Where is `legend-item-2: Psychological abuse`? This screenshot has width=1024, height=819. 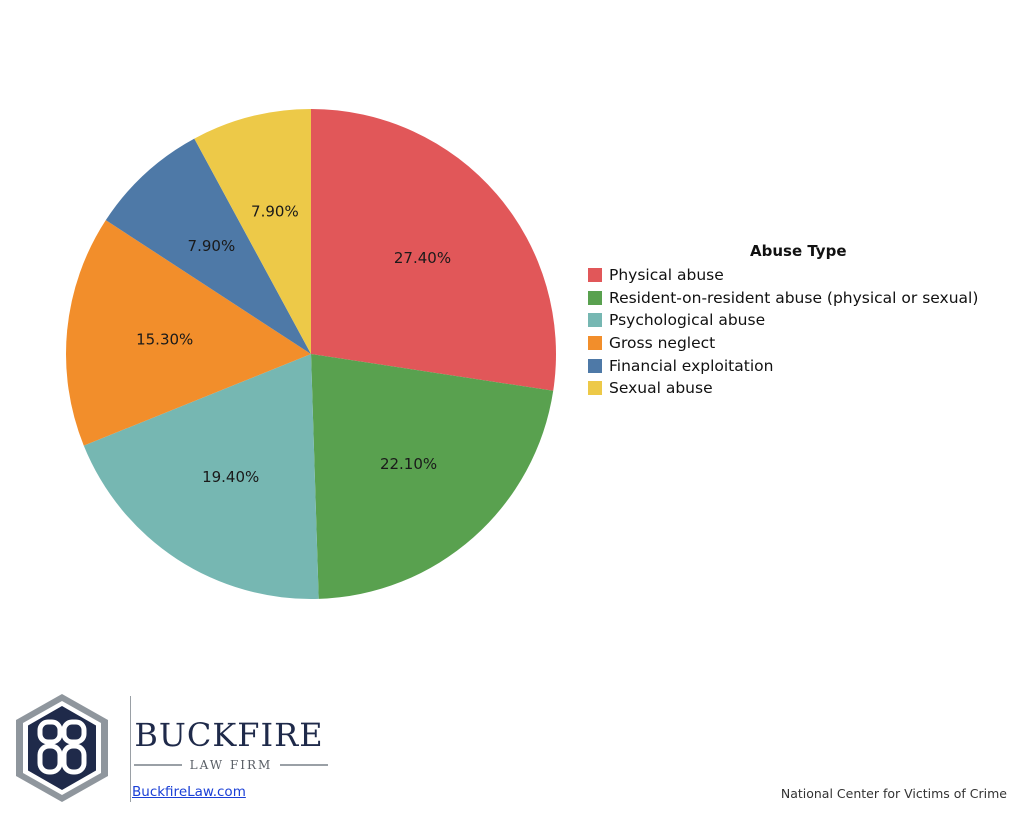
legend-item-2: Psychological abuse is located at coordinates (783, 320).